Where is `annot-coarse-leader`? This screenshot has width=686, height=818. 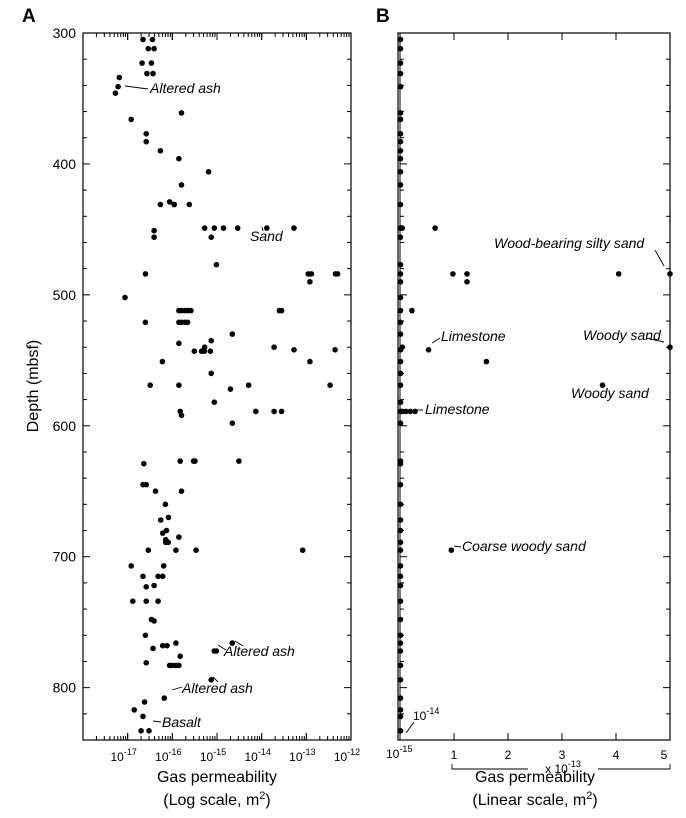 annot-coarse-leader is located at coordinates (457, 546).